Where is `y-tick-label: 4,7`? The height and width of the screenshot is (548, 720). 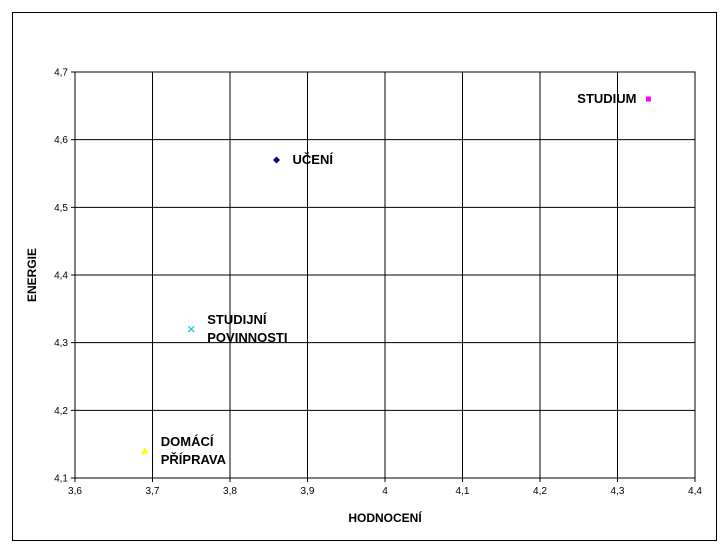
y-tick-label: 4,7 is located at coordinates (61, 73).